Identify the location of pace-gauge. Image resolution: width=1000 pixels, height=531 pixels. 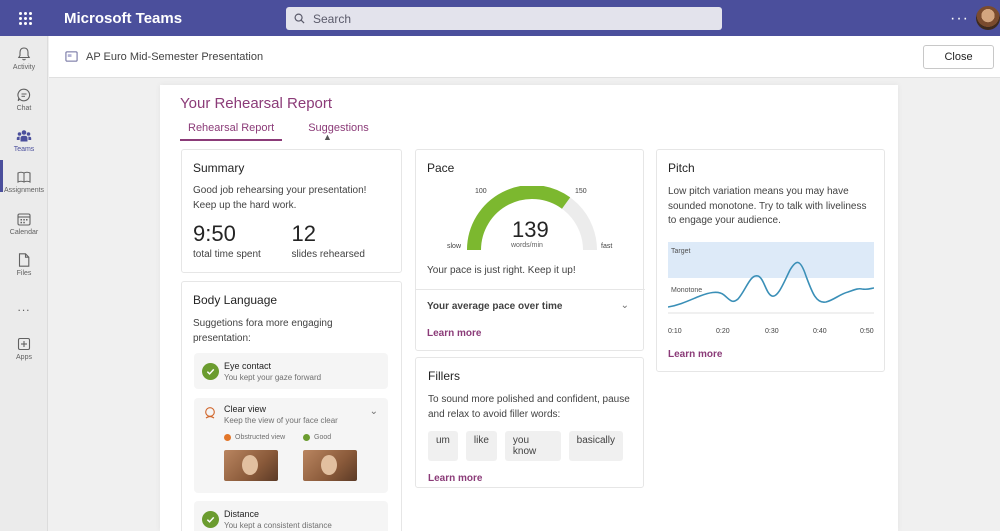
(532, 218).